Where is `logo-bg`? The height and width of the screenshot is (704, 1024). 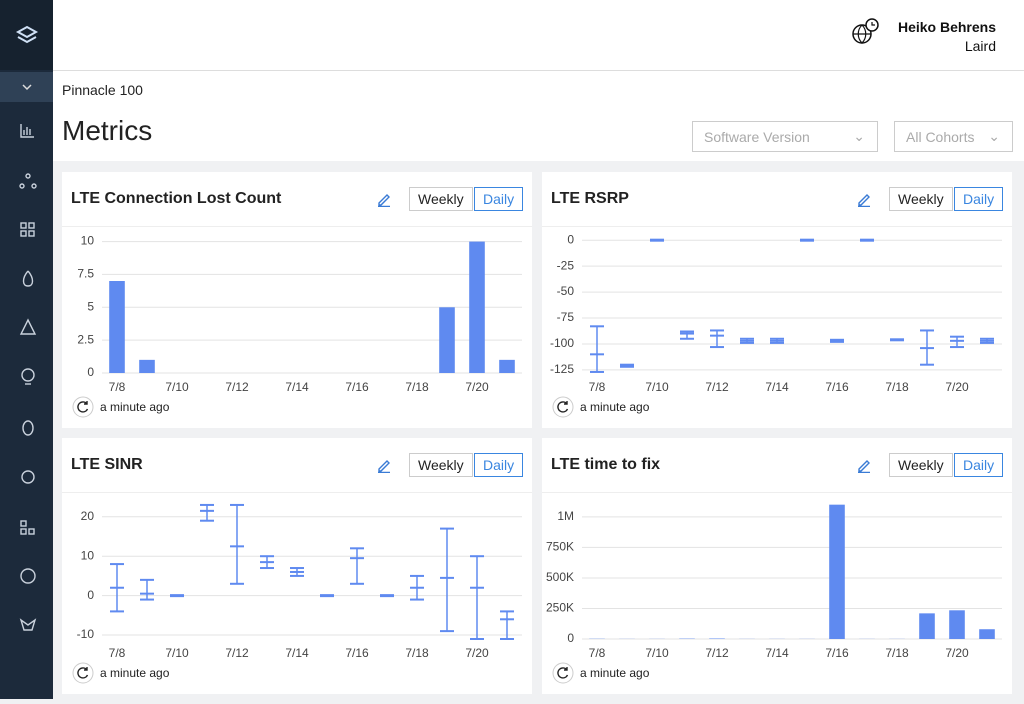
logo-bg is located at coordinates (26, 35).